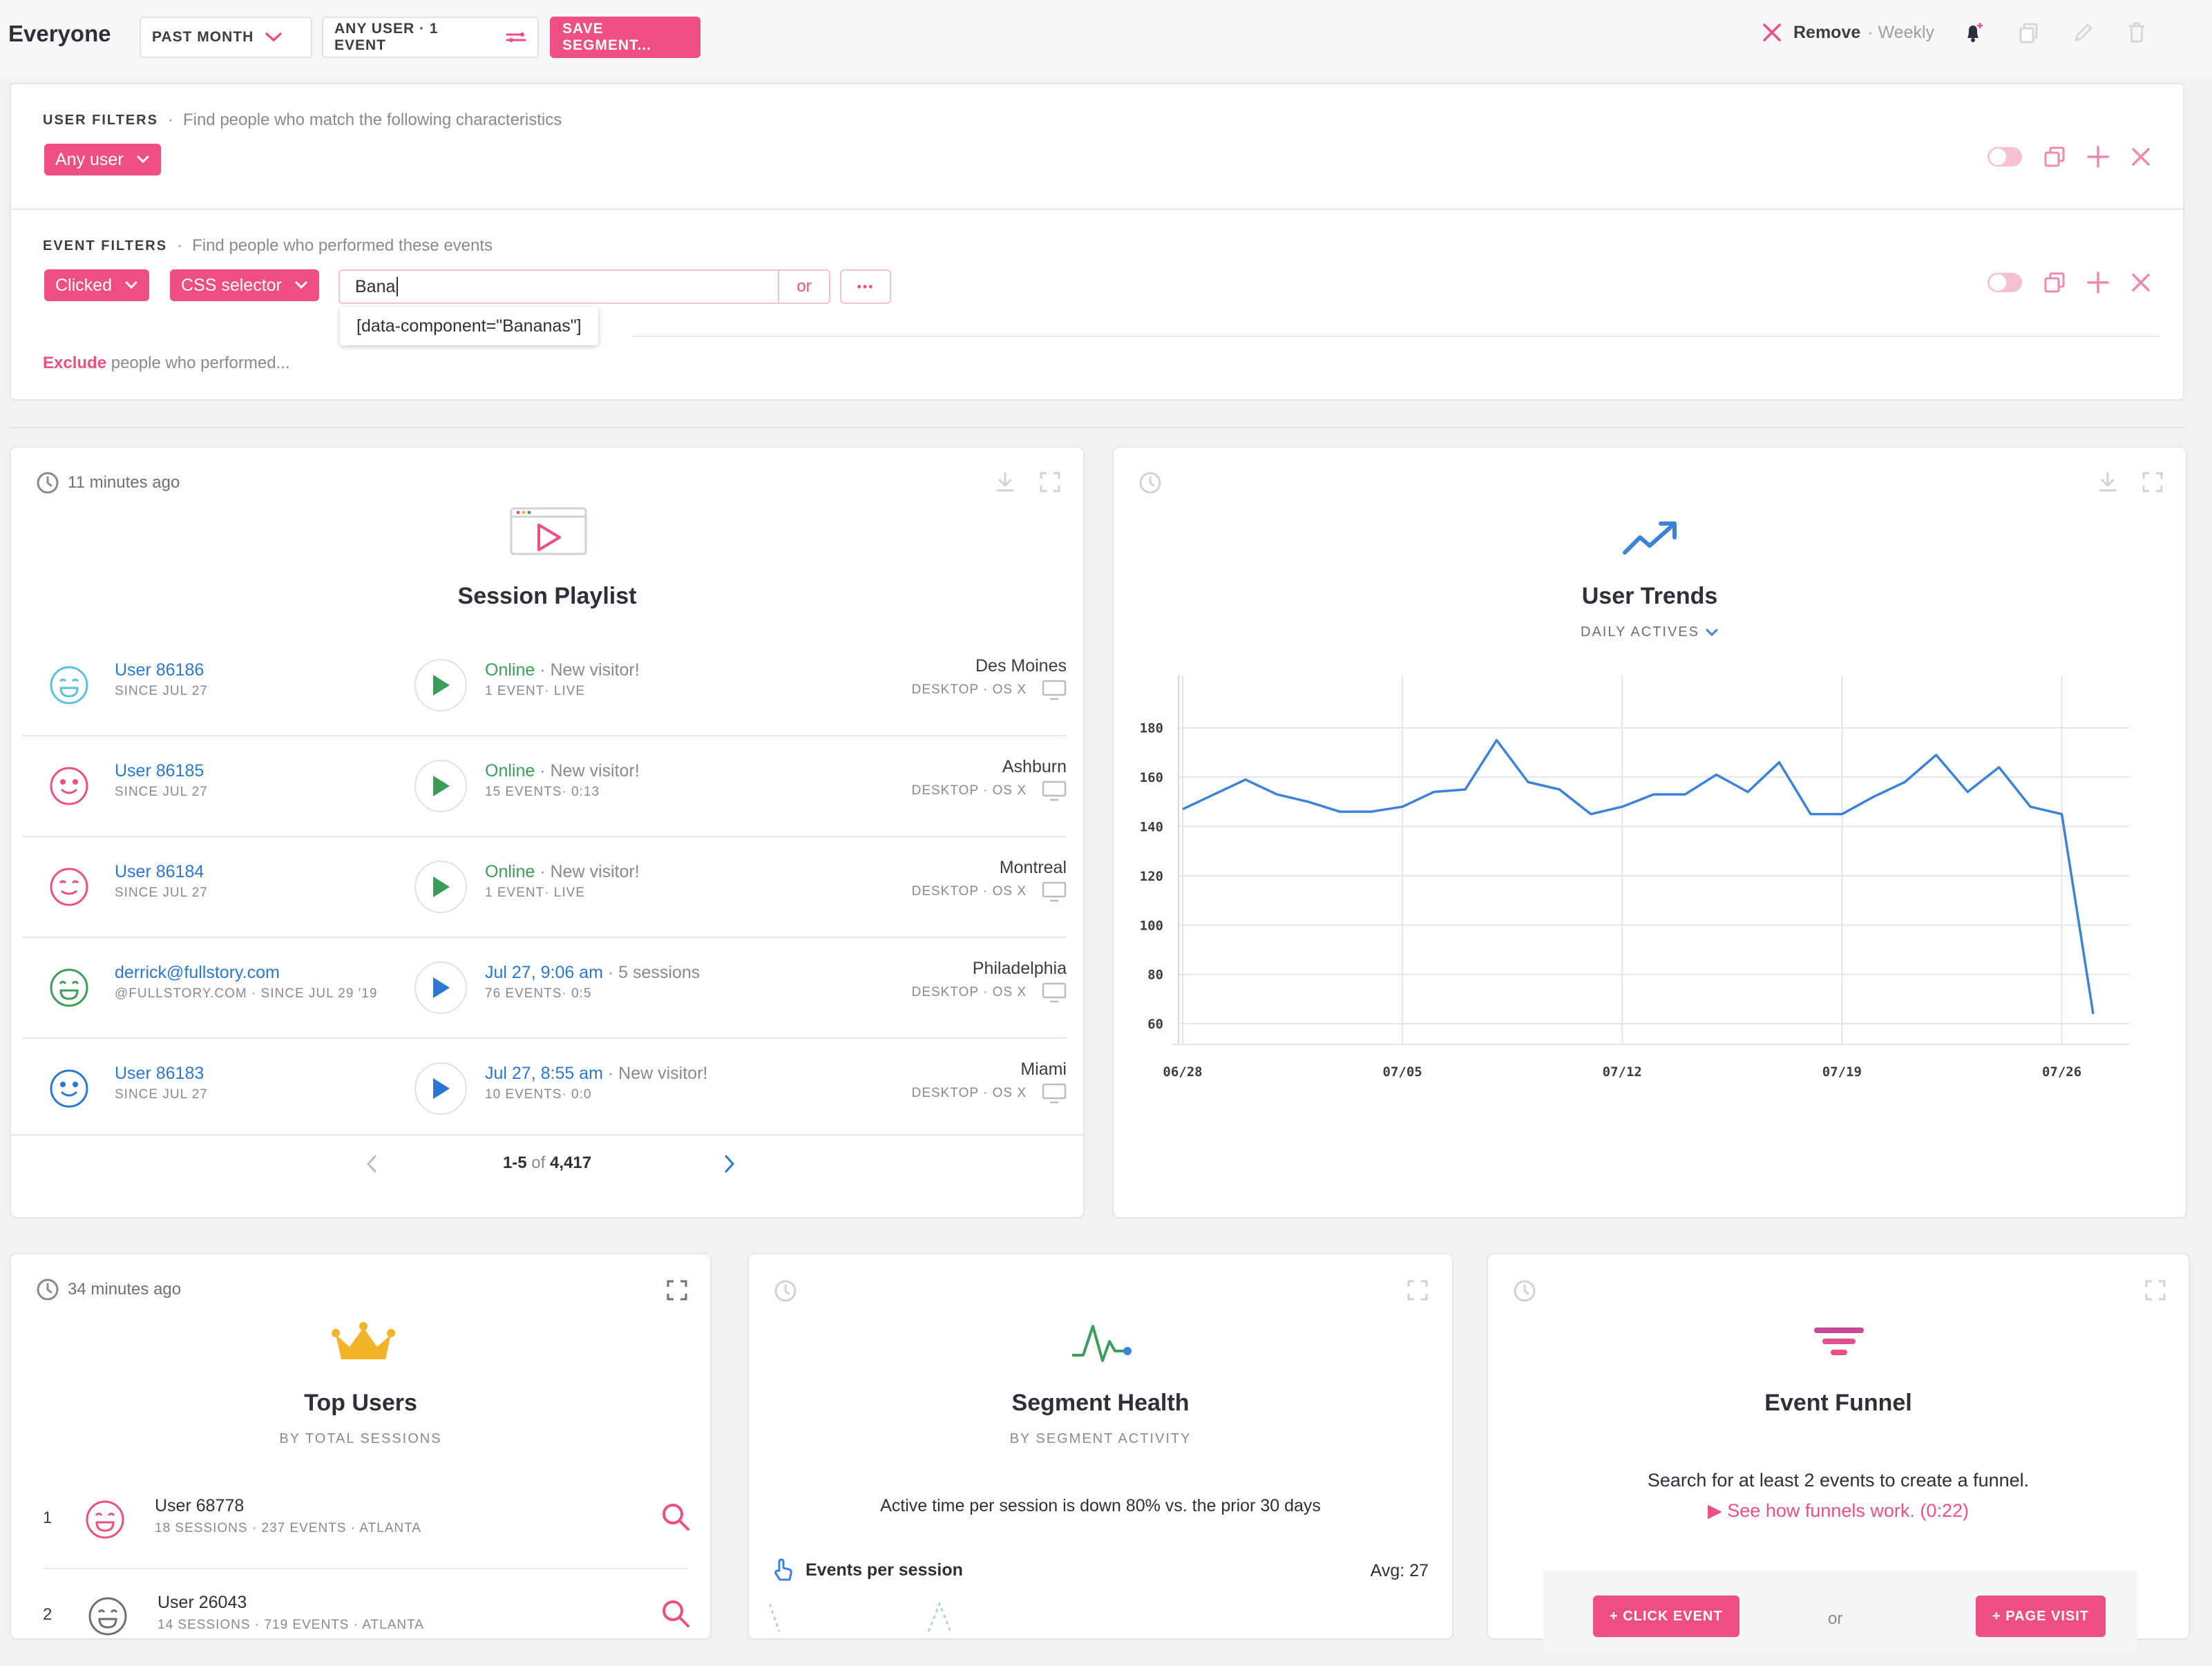 This screenshot has width=2212, height=1666. Describe the element at coordinates (2041, 1617) in the screenshot. I see `add-page-visit-button: + PAGE VISIT` at that location.